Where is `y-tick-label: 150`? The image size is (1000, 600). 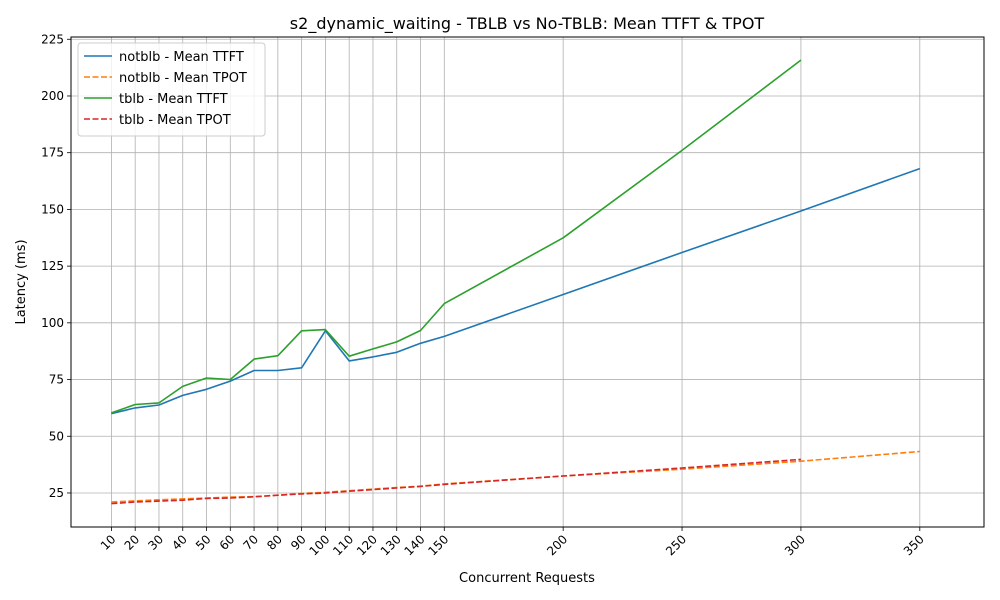 y-tick-label: 150 is located at coordinates (52, 209).